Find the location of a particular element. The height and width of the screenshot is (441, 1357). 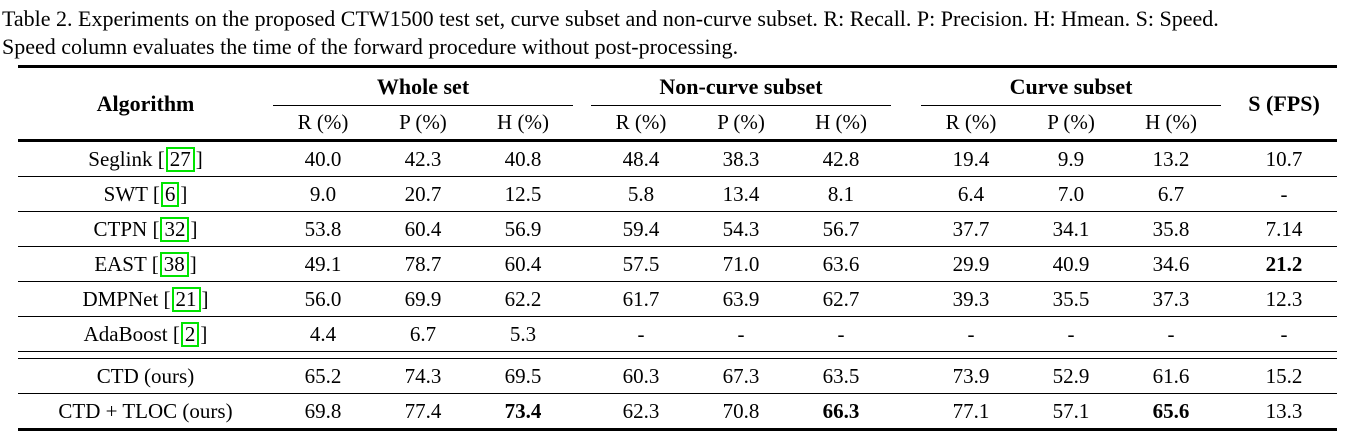

algorithm-cell: AdaBoost [2] is located at coordinates (145, 334).